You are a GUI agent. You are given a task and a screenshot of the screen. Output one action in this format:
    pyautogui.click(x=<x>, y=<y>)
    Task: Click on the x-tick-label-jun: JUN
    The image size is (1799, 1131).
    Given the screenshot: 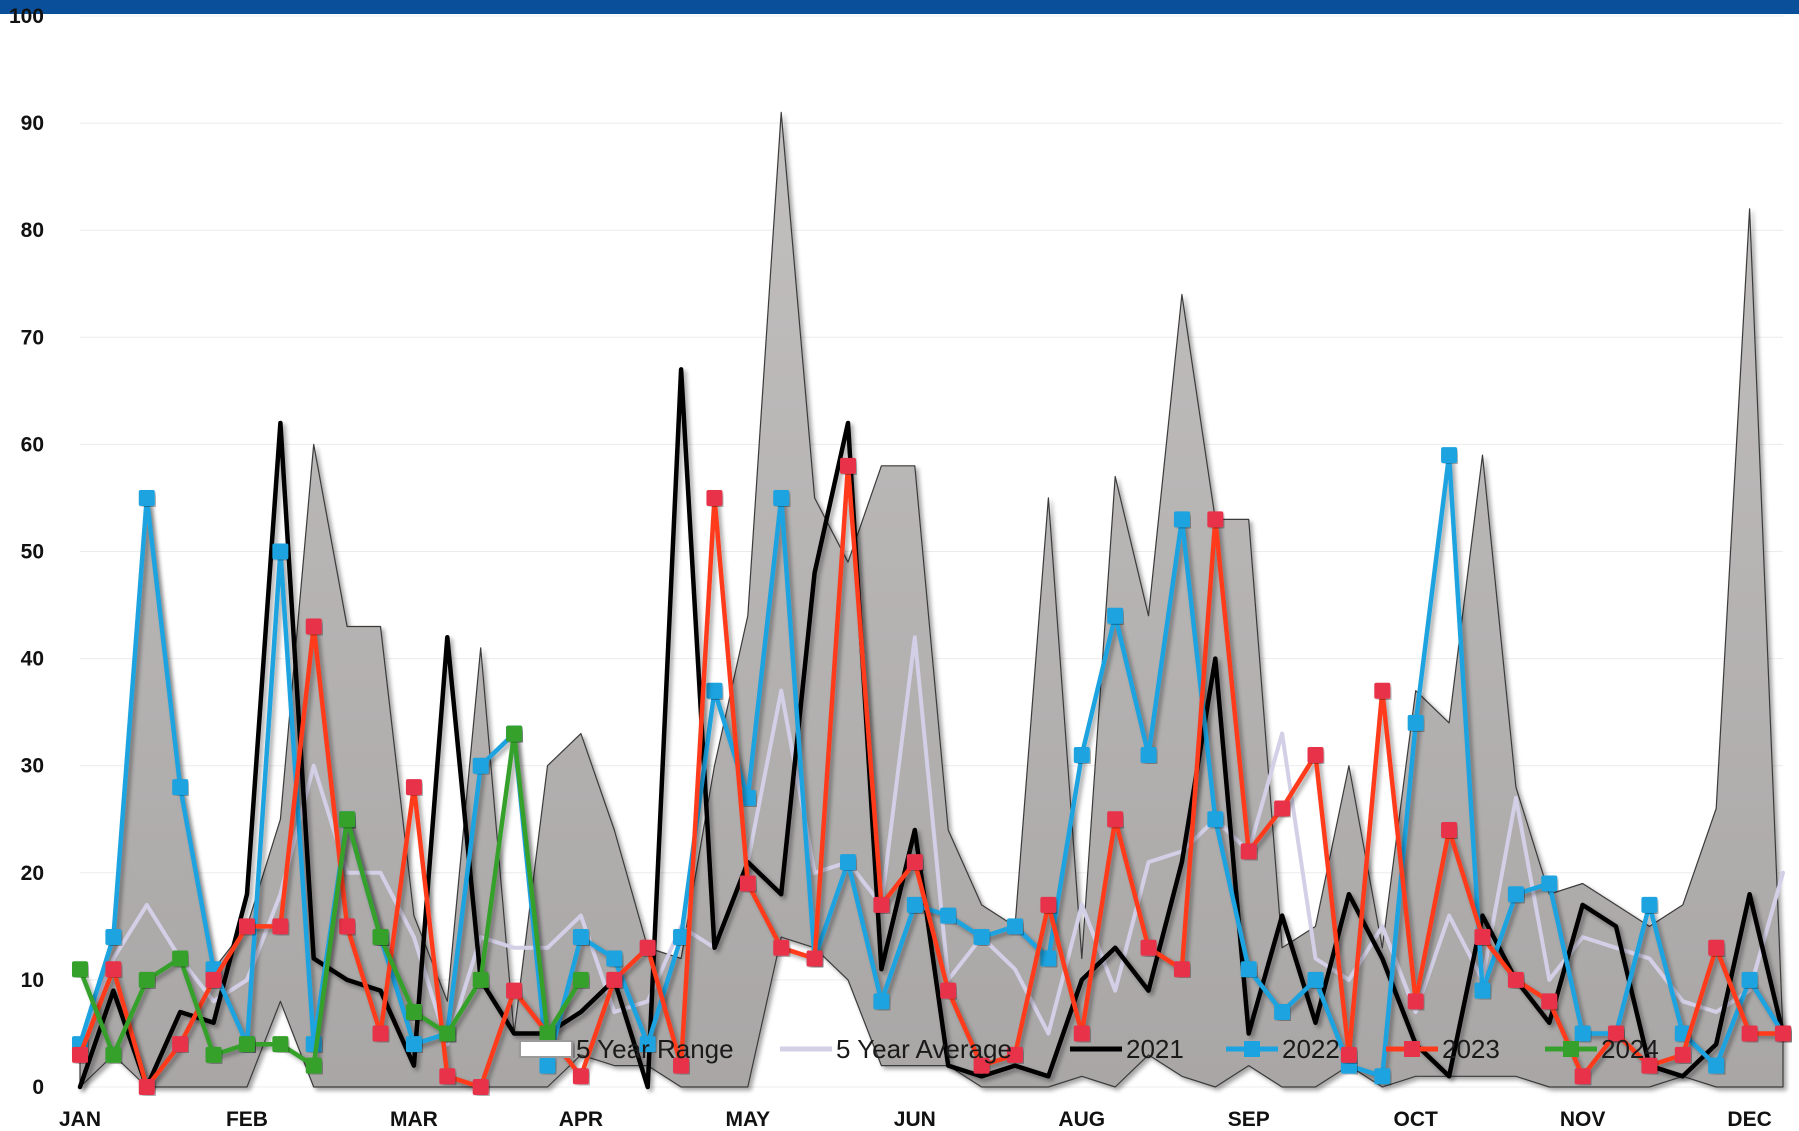 What is the action you would take?
    pyautogui.click(x=915, y=1119)
    